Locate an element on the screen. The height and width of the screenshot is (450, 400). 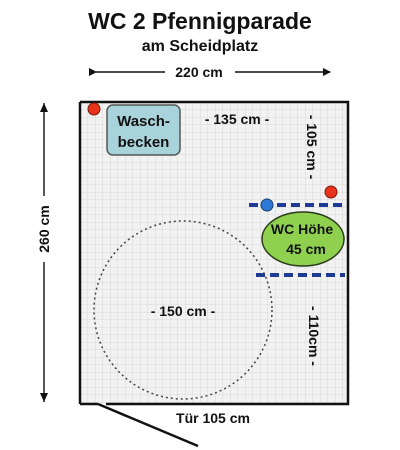
door-leaf is located at coordinates (148, 425).